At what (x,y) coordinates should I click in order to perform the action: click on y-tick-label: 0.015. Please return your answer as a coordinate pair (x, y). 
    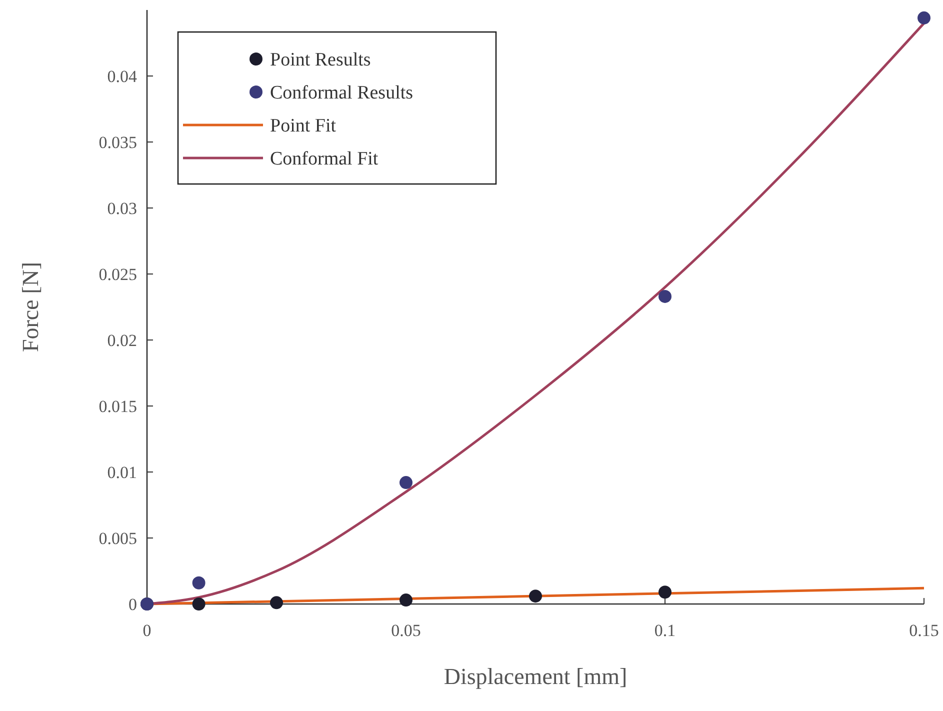
    Looking at the image, I should click on (117, 406).